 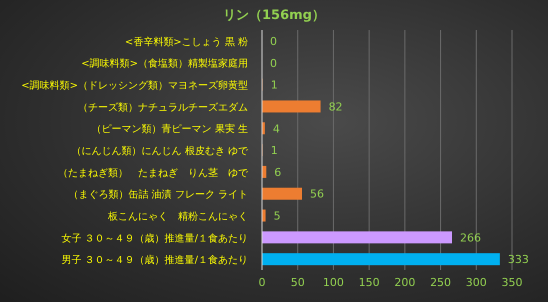 I want to click on y-tick-label: （たまねぎ類） たまねぎ りん茎 ゆで, so click(x=153, y=172).